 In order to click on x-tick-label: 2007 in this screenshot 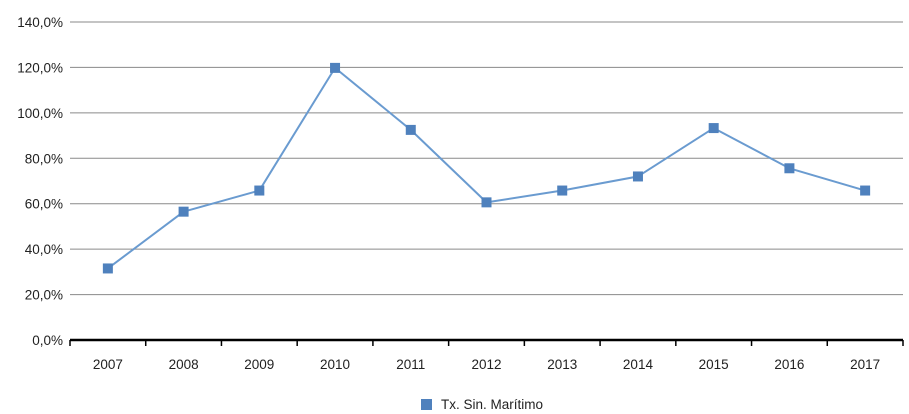, I will do `click(108, 364)`.